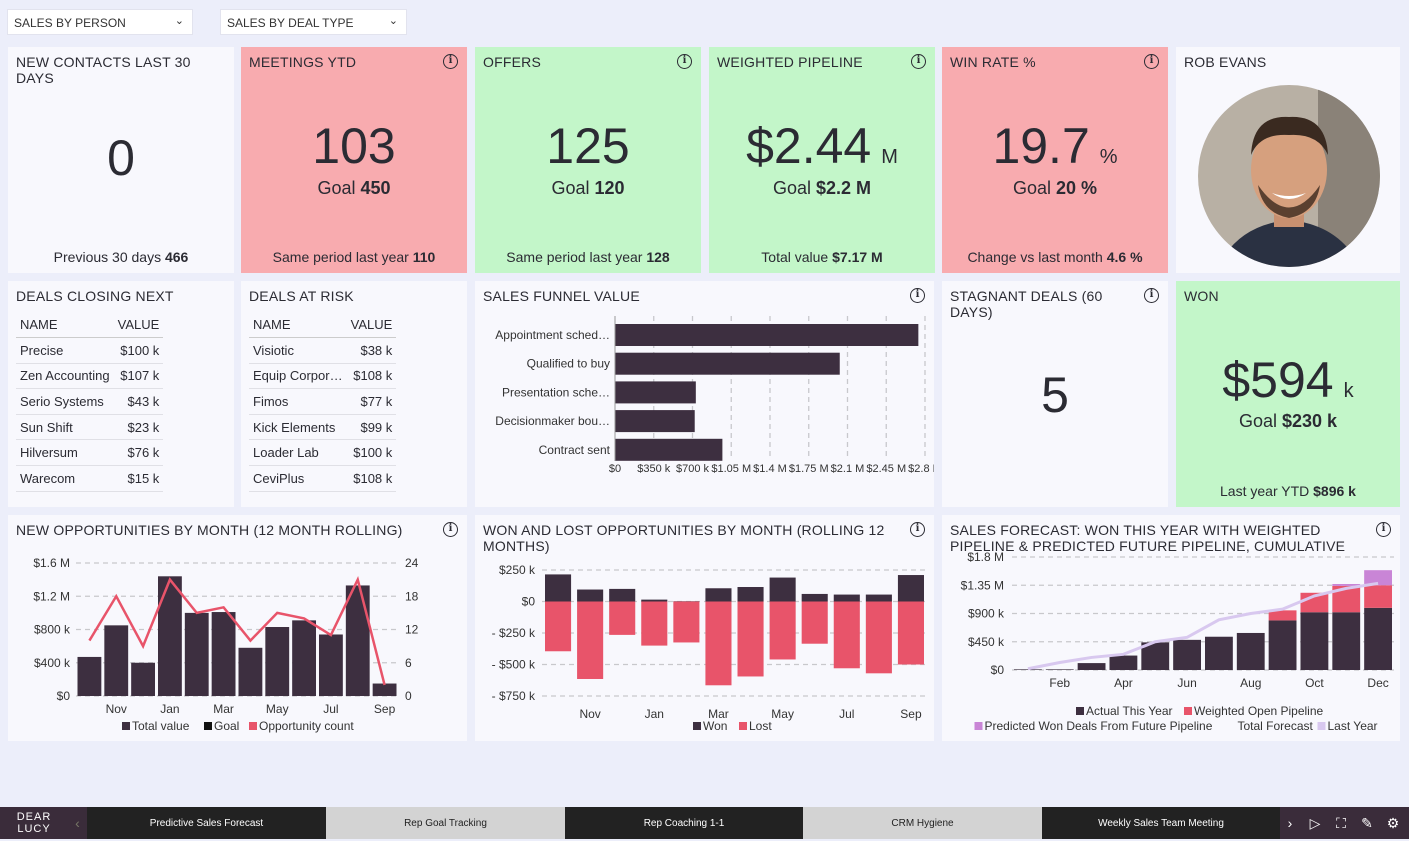  I want to click on table-row: Fimos$77 k, so click(322, 402).